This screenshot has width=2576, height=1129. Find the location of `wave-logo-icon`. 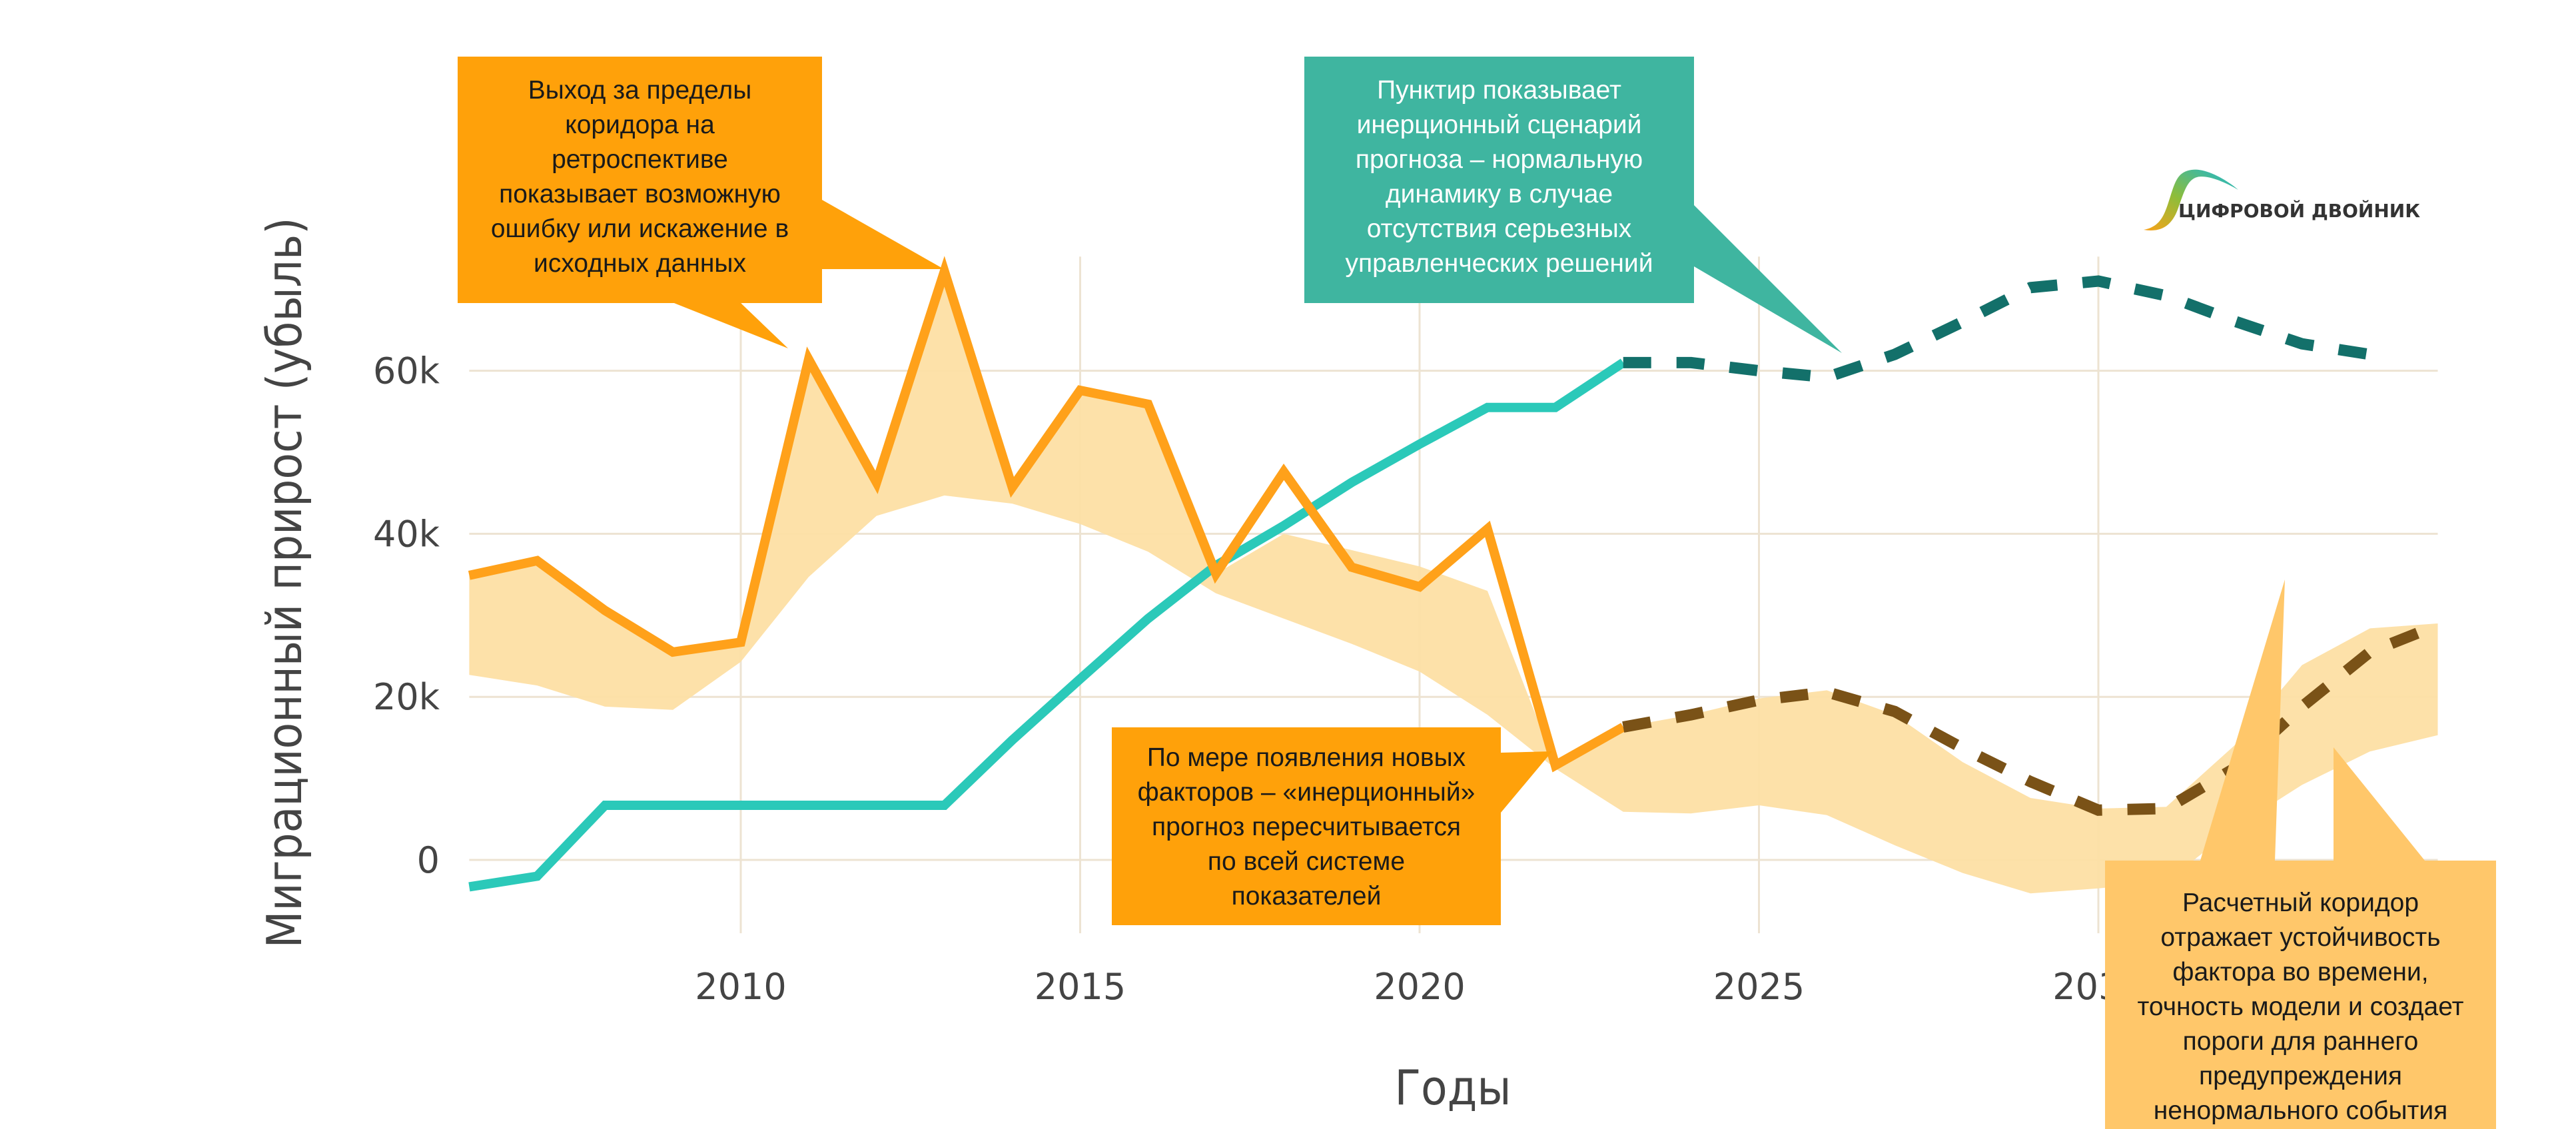

wave-logo-icon is located at coordinates (2191, 199).